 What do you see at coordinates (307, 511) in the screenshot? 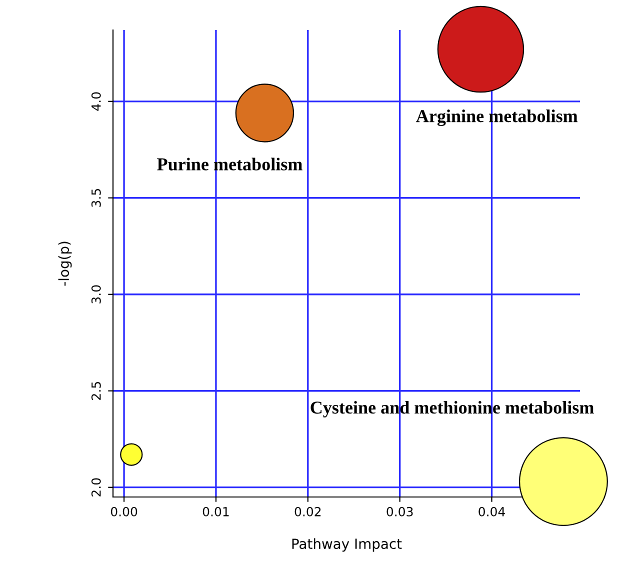
I see `x-tick-label: 0.02` at bounding box center [307, 511].